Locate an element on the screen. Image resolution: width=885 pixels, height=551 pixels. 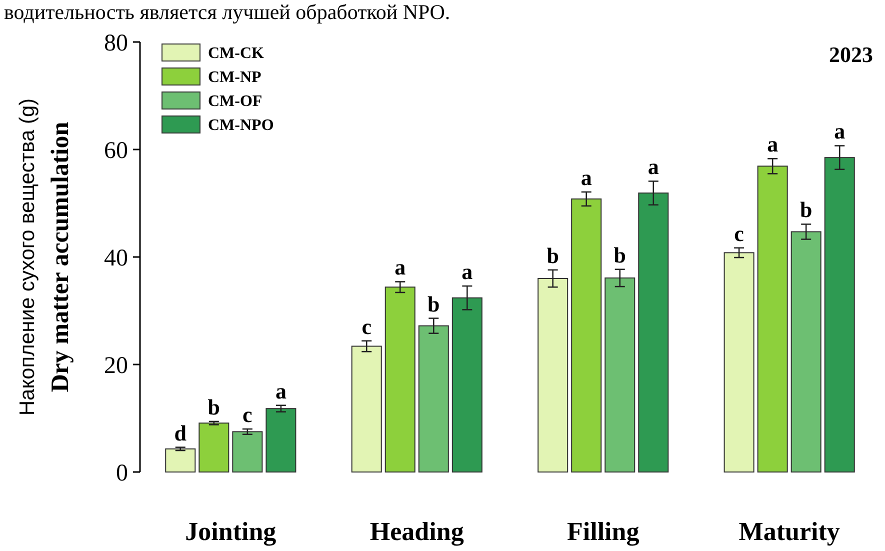
x-tick-label: Filling is located at coordinates (603, 531).